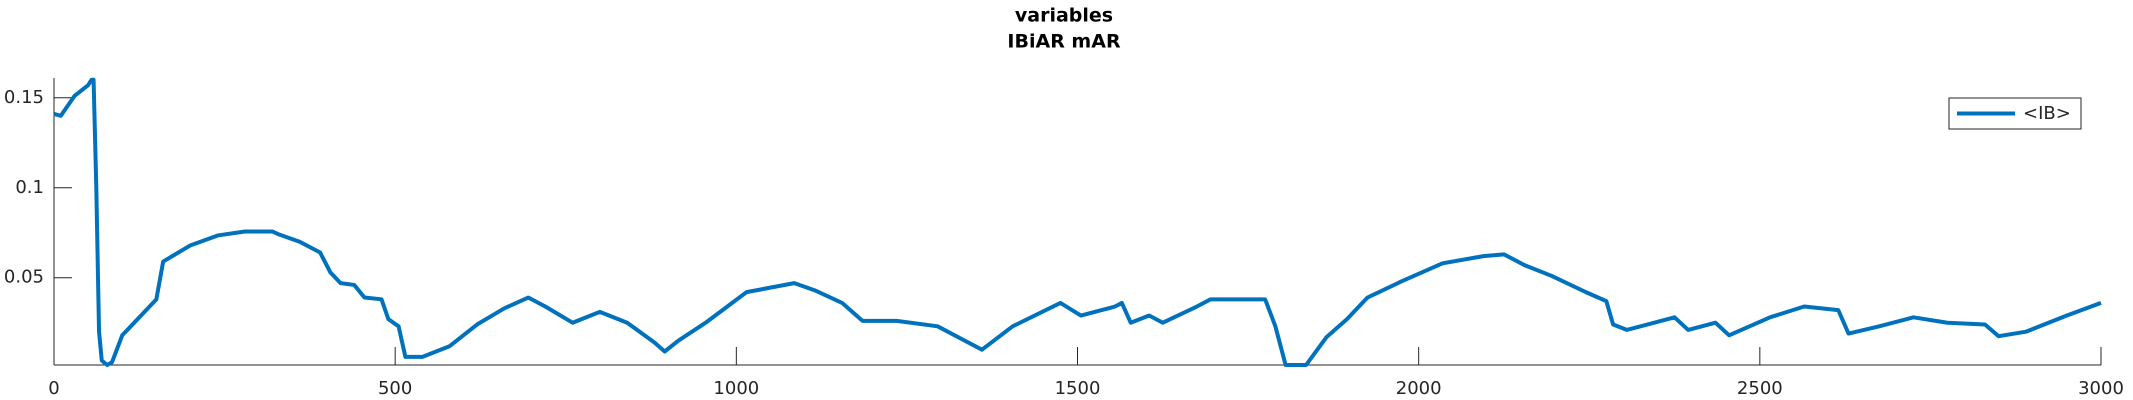 The height and width of the screenshot is (400, 2133). I want to click on x-tick-label: 0, so click(53, 388).